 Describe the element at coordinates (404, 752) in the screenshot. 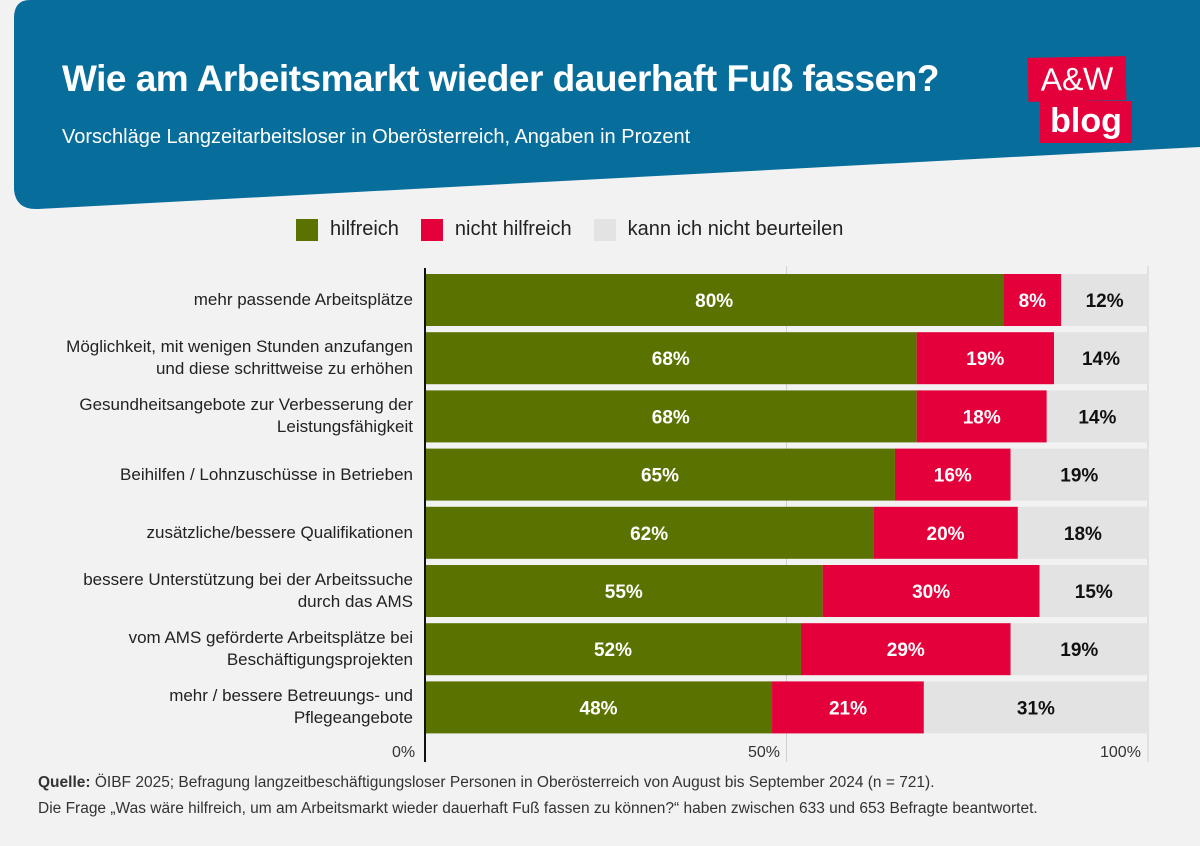

I see `x-tick: 0%` at that location.